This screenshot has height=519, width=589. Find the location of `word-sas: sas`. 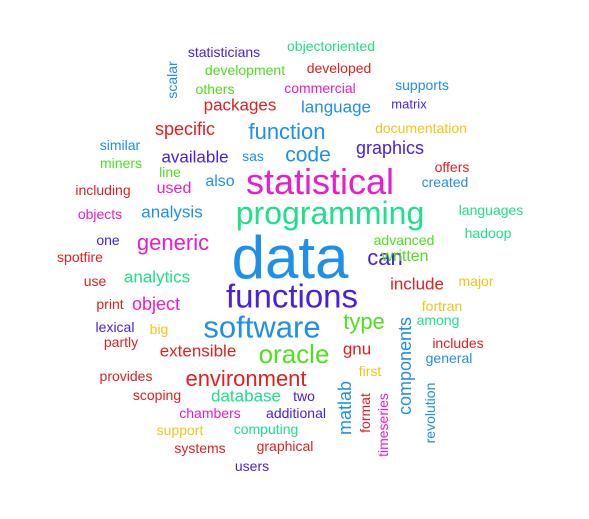

word-sas: sas is located at coordinates (253, 156).